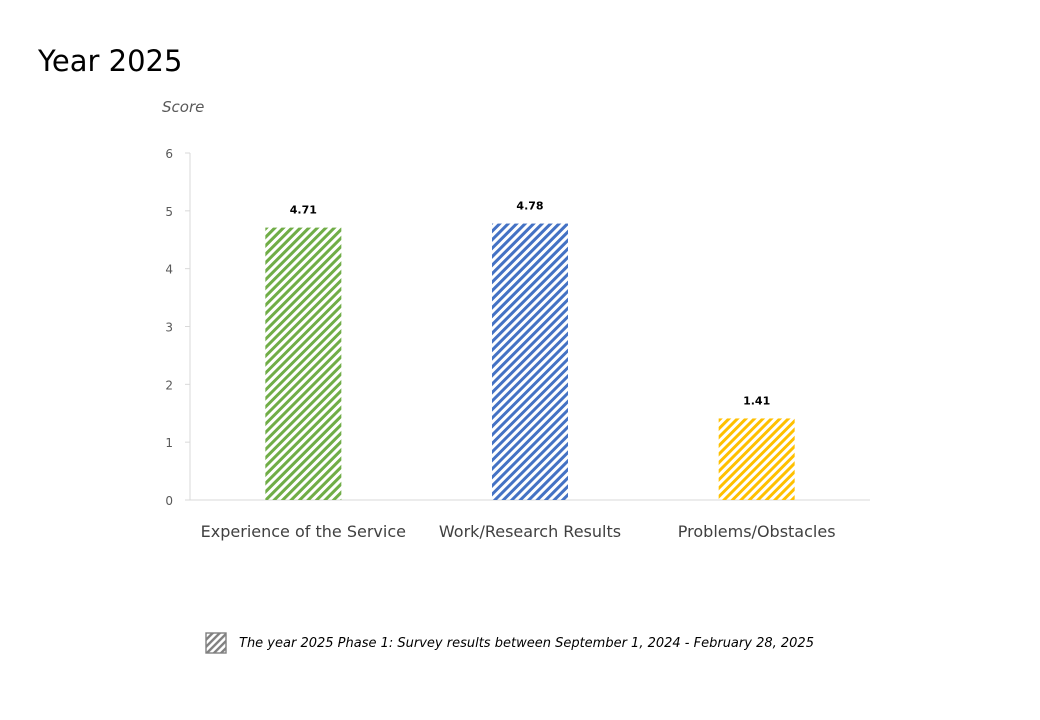 This screenshot has width=1040, height=720. What do you see at coordinates (169, 501) in the screenshot?
I see `y-tick-label: 0` at bounding box center [169, 501].